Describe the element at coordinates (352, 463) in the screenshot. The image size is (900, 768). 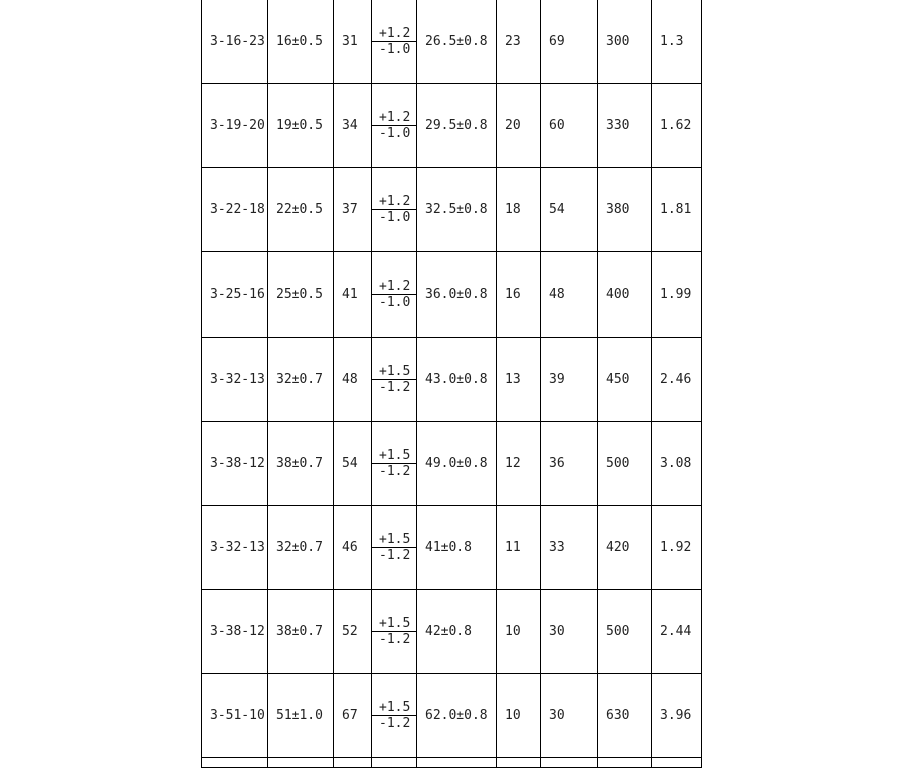
I see `cell-d2: 54` at that location.